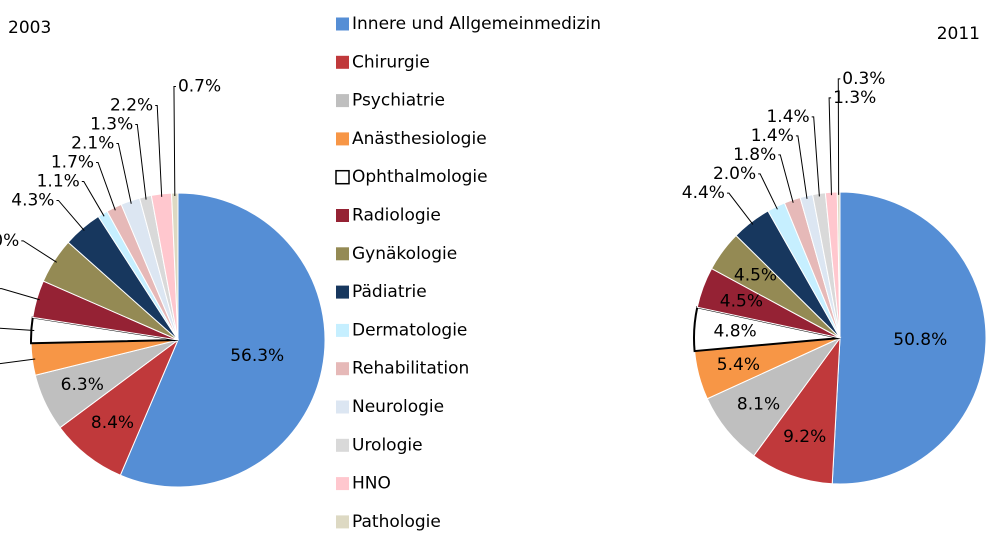 The height and width of the screenshot is (539, 987). What do you see at coordinates (391, 62) in the screenshot?
I see `legend-label: Chirurgie` at bounding box center [391, 62].